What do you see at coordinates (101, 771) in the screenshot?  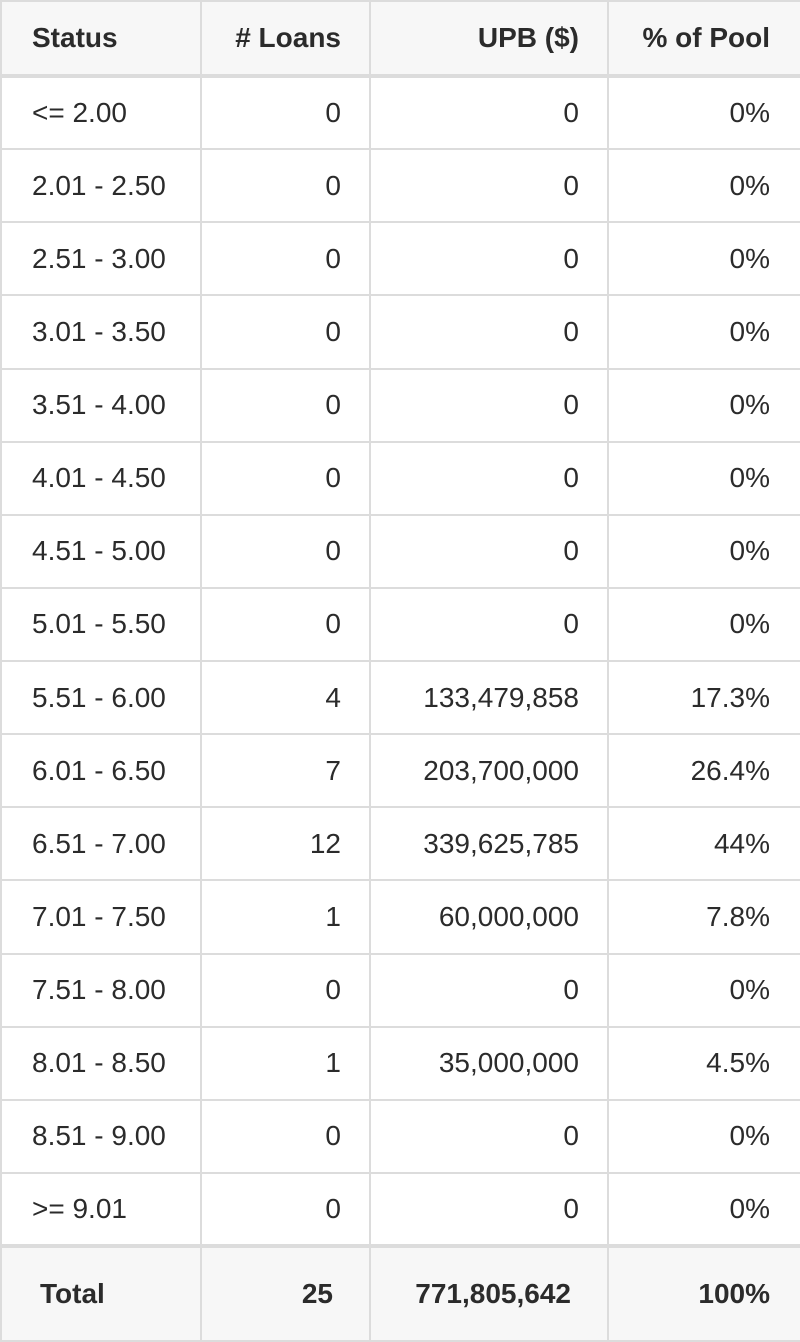 I see `status-cell: 6.01 - 6.50` at bounding box center [101, 771].